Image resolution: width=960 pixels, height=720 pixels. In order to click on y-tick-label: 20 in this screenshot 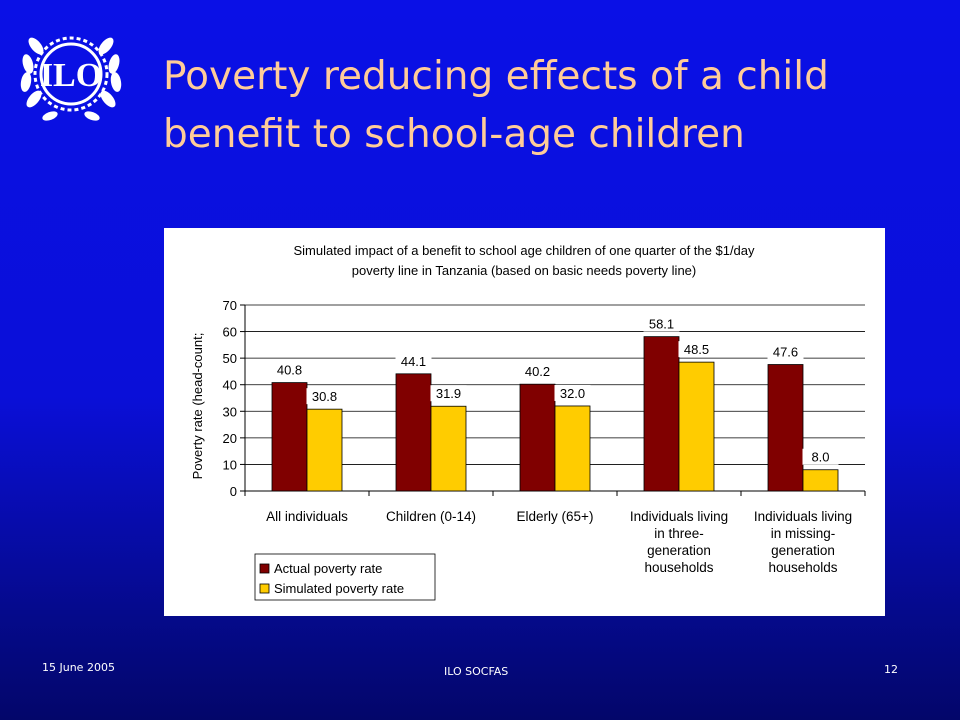, I will do `click(230, 438)`.